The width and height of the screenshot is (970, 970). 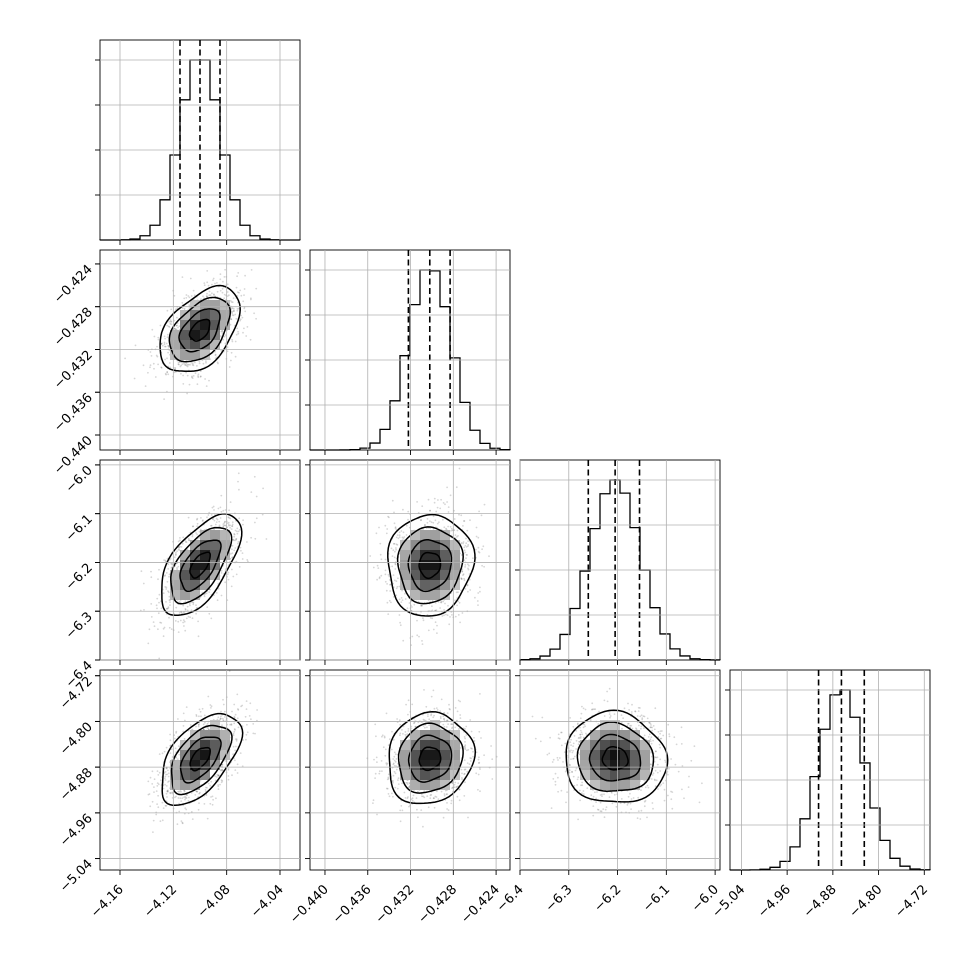 I want to click on panel-frame, so click(x=200, y=140).